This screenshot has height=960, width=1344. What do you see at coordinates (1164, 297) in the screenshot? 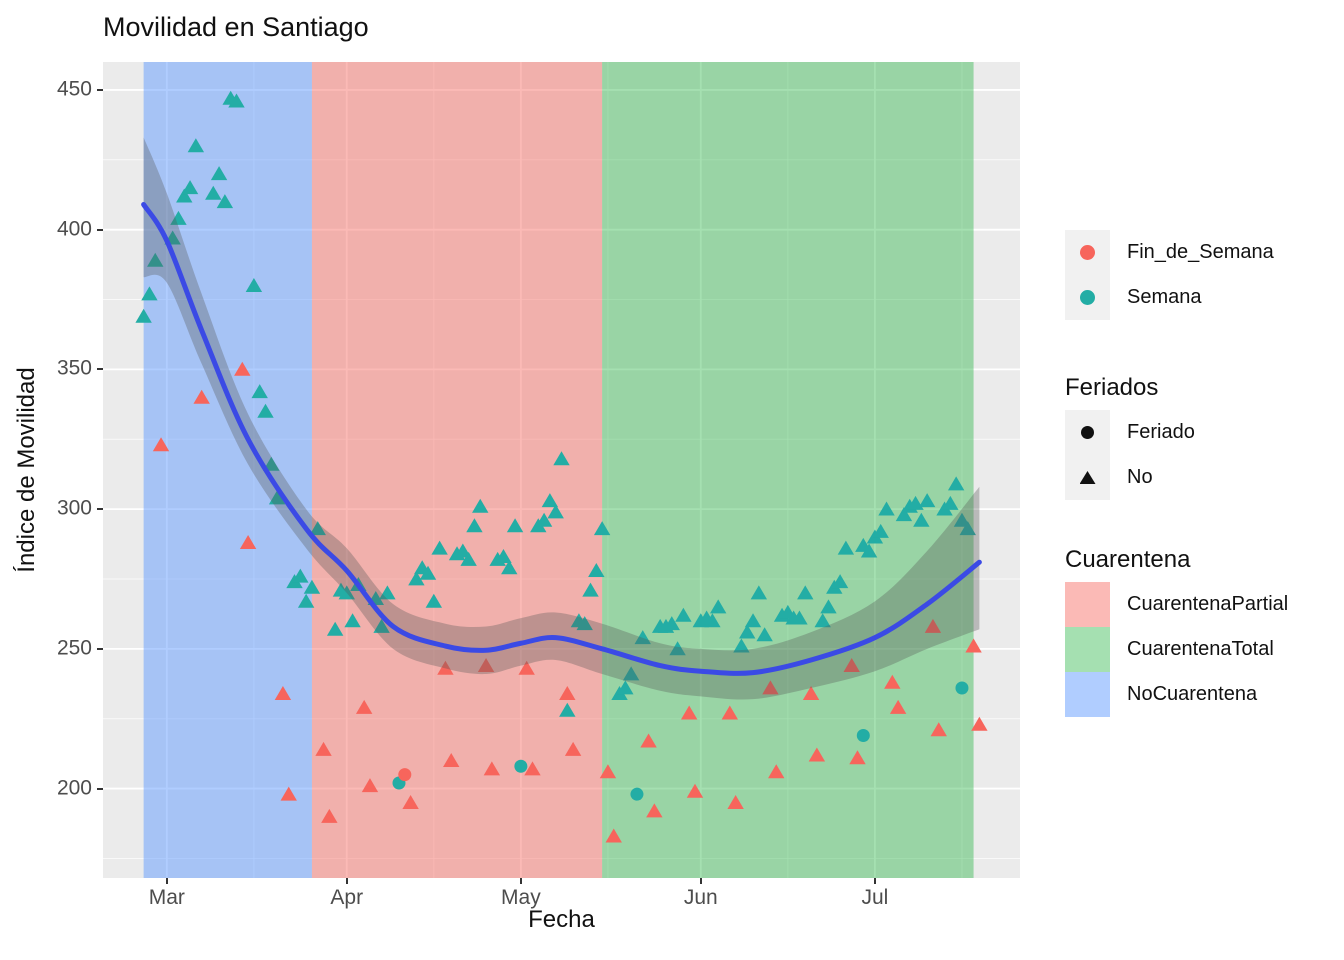
I see `legend-label: Semana` at bounding box center [1164, 297].